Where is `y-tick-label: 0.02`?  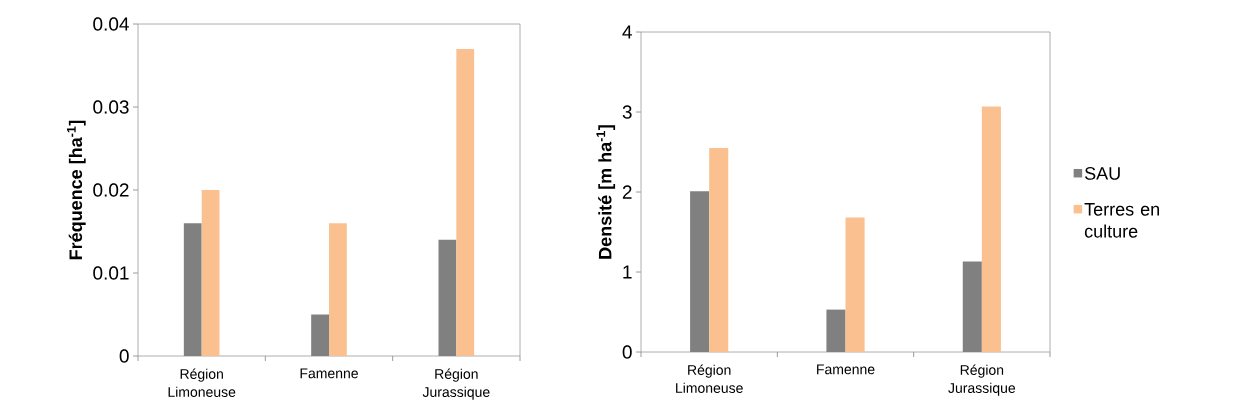
y-tick-label: 0.02 is located at coordinates (111, 190).